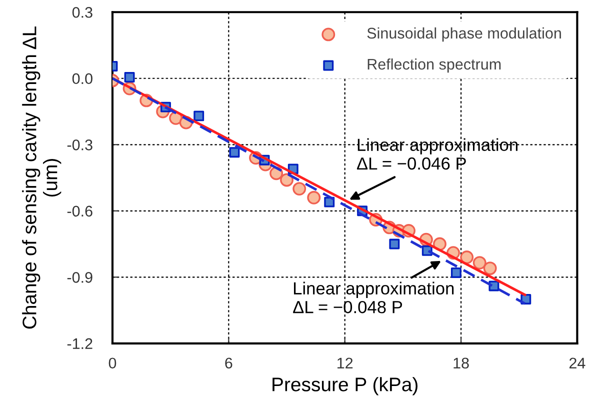 This screenshot has height=404, width=592. Describe the element at coordinates (79, 145) in the screenshot. I see `y-tick-label: -0.3` at that location.